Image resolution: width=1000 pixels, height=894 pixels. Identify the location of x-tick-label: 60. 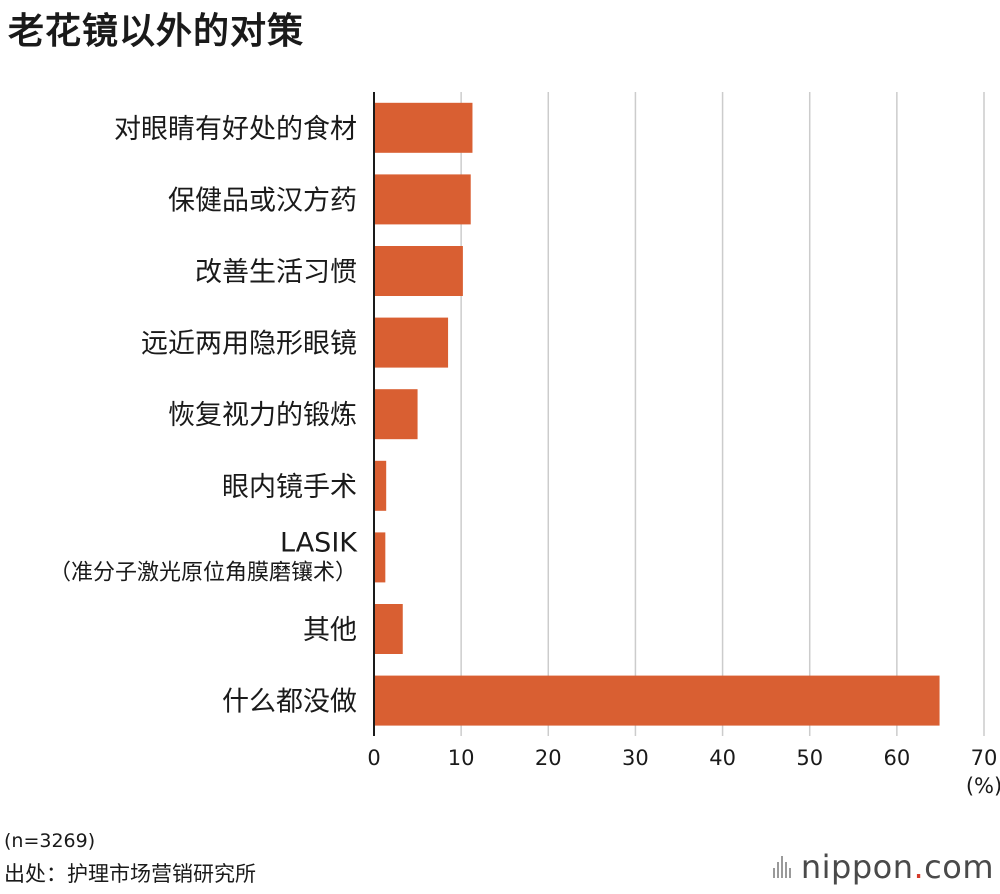
(896, 758).